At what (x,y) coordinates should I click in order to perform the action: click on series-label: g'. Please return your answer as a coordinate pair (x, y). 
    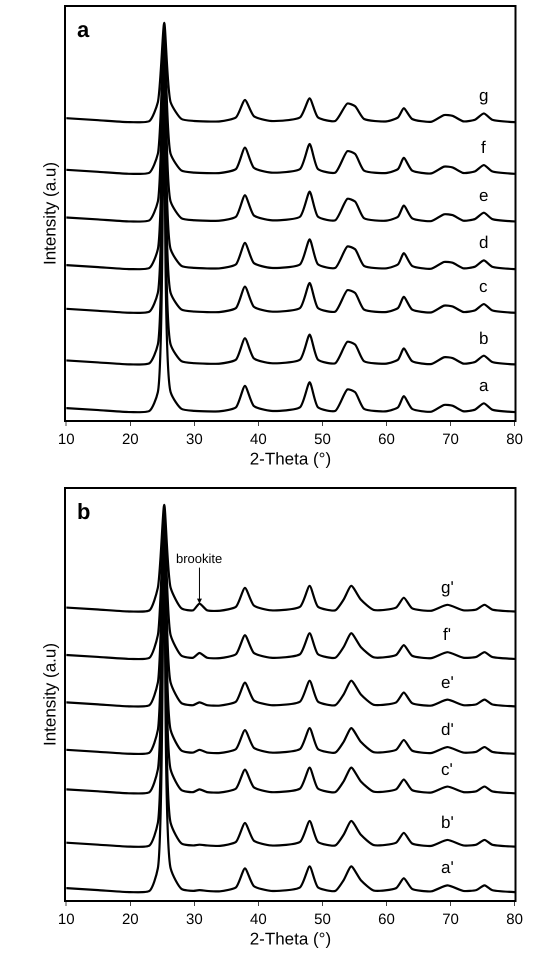
    Looking at the image, I should click on (447, 587).